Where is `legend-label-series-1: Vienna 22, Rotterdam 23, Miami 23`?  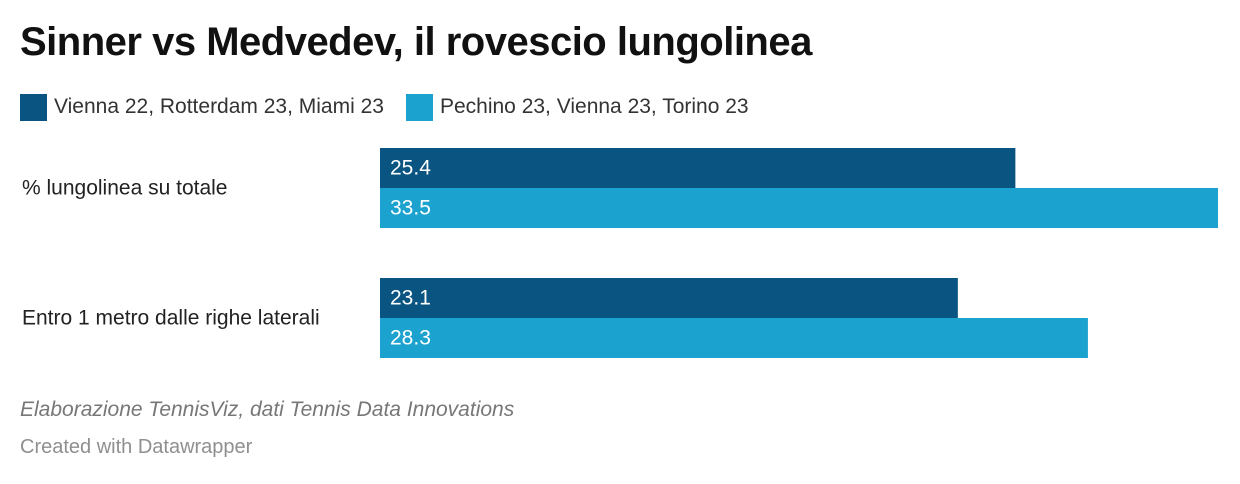
legend-label-series-1: Vienna 22, Rotterdam 23, Miami 23 is located at coordinates (219, 106).